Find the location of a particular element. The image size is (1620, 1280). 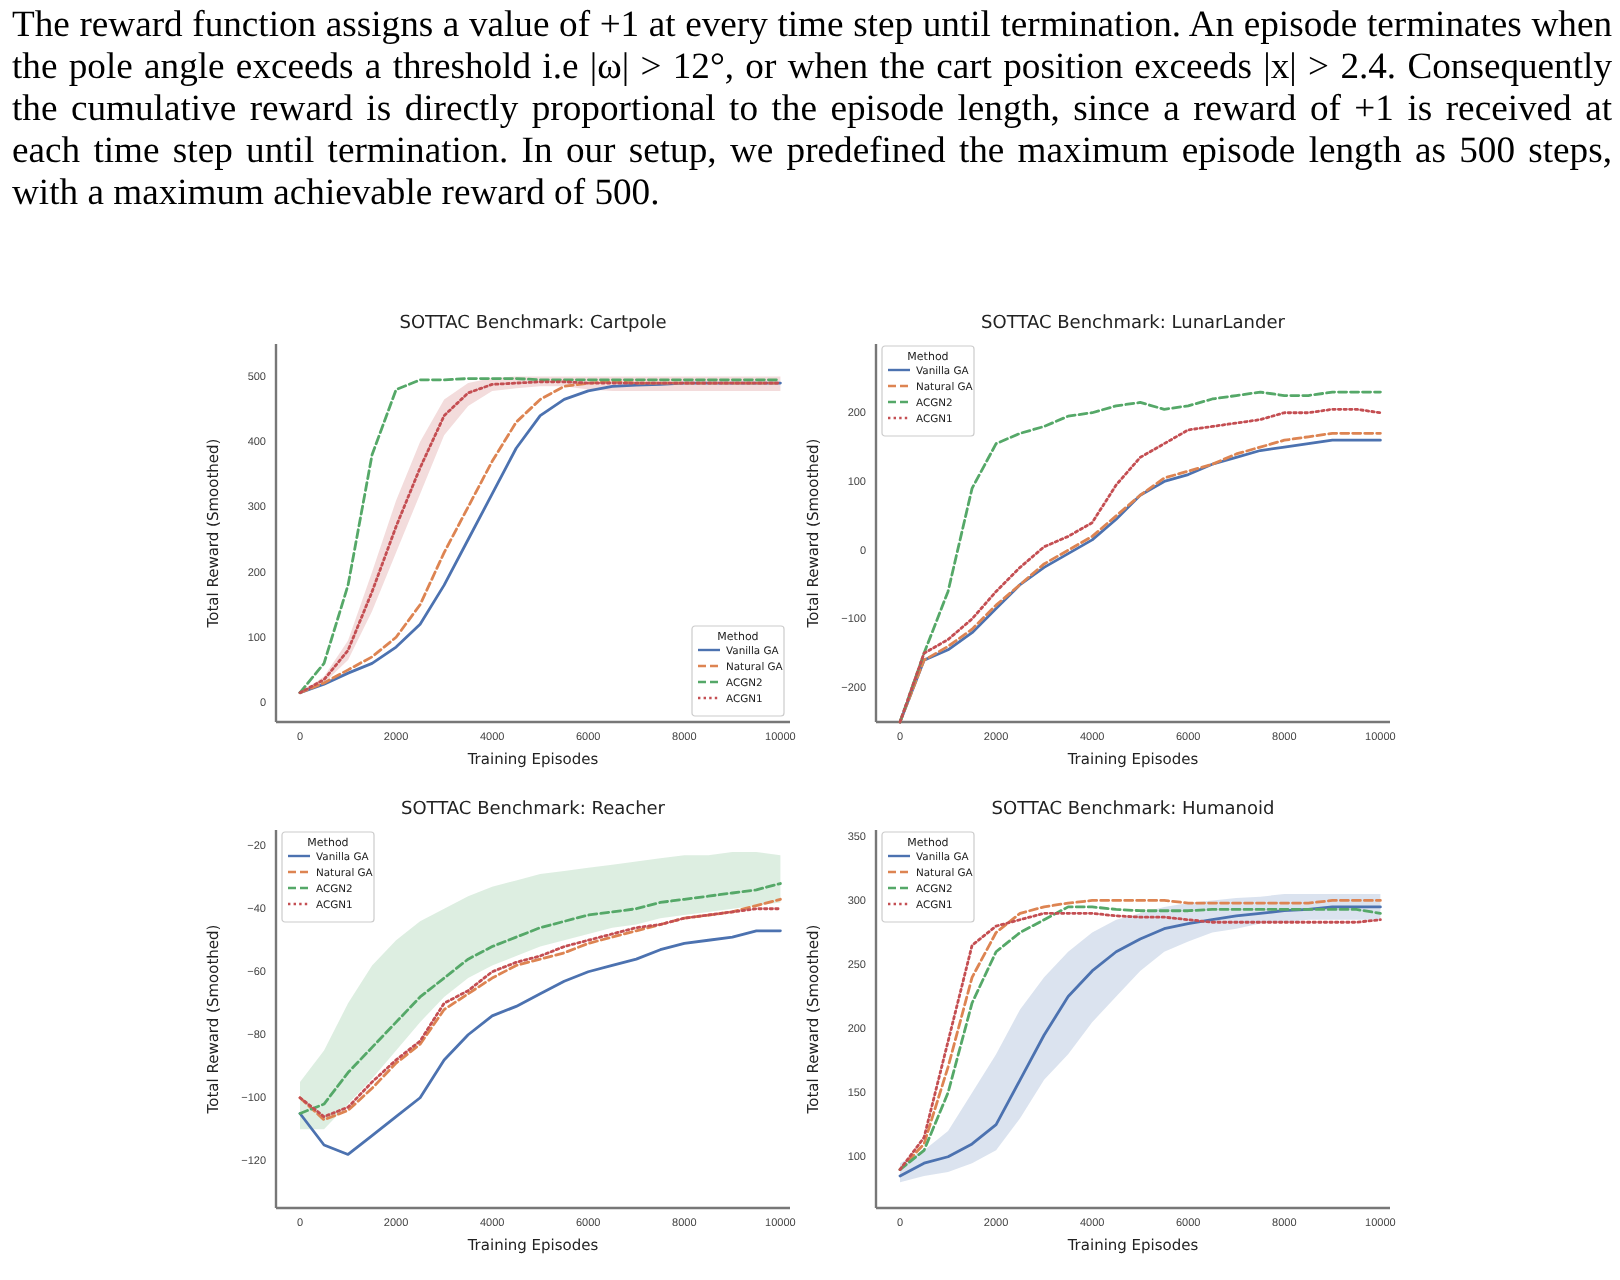

line-series is located at coordinates (540, 1042).